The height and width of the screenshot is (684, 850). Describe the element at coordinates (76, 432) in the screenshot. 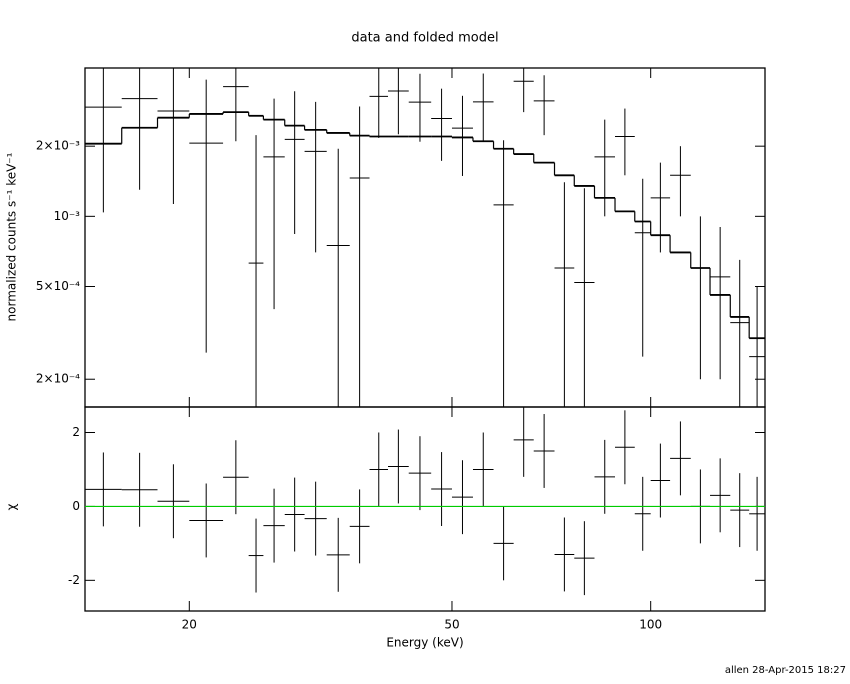

I see `y-tick-label: 2` at that location.